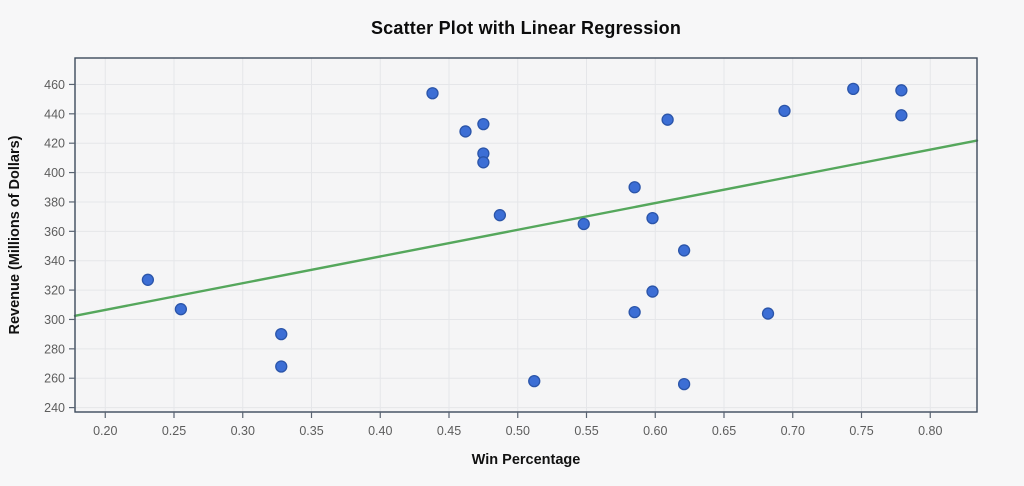 The width and height of the screenshot is (1024, 486). I want to click on y-tick-label: 360, so click(54, 232).